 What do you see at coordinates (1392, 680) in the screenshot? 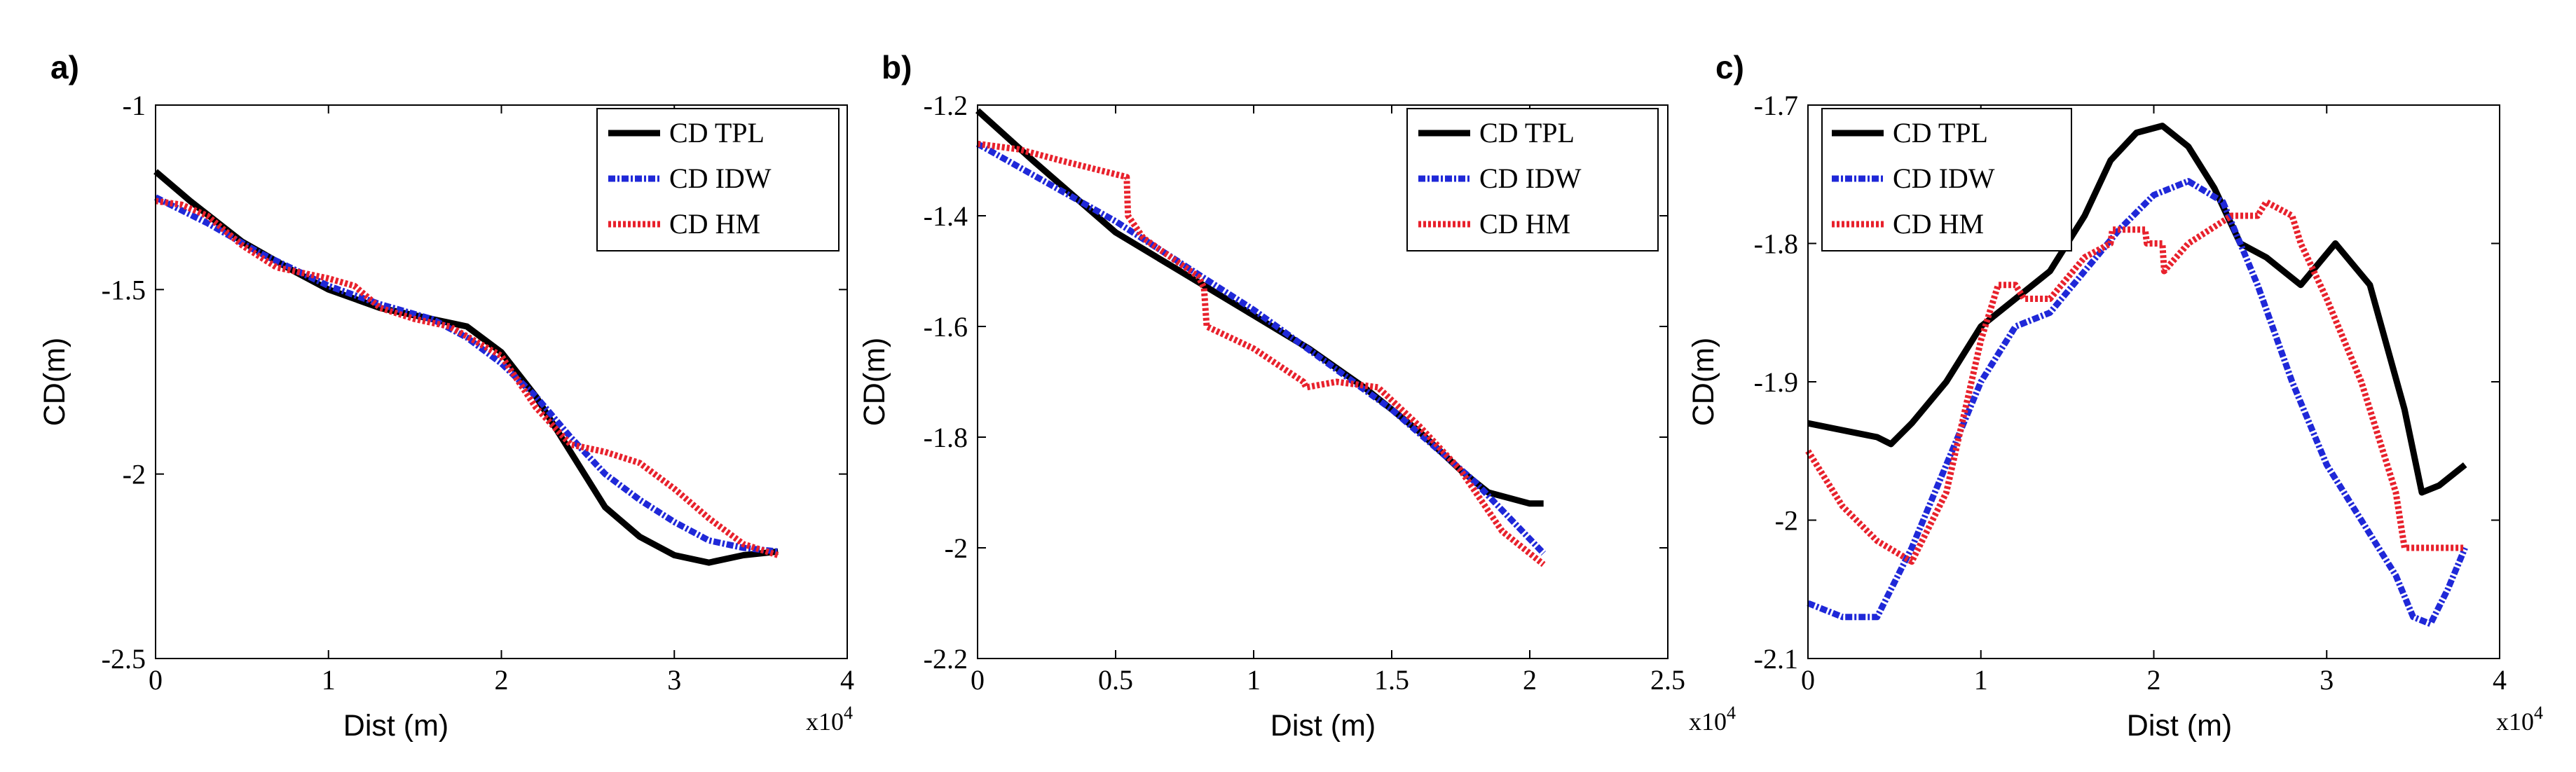
I see `x-tick-label: 1.5` at bounding box center [1392, 680].